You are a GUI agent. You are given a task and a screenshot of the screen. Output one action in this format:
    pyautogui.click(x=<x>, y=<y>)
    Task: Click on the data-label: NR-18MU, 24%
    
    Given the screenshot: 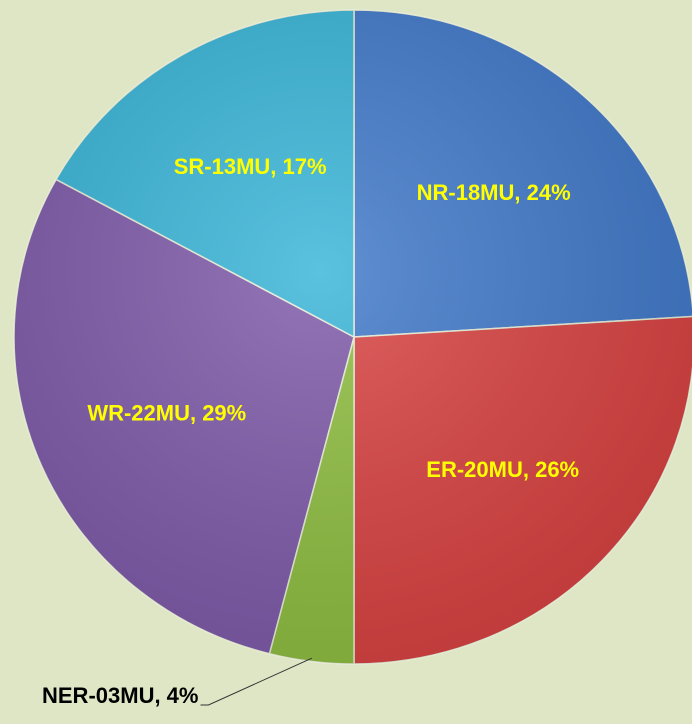 What is the action you would take?
    pyautogui.click(x=494, y=192)
    